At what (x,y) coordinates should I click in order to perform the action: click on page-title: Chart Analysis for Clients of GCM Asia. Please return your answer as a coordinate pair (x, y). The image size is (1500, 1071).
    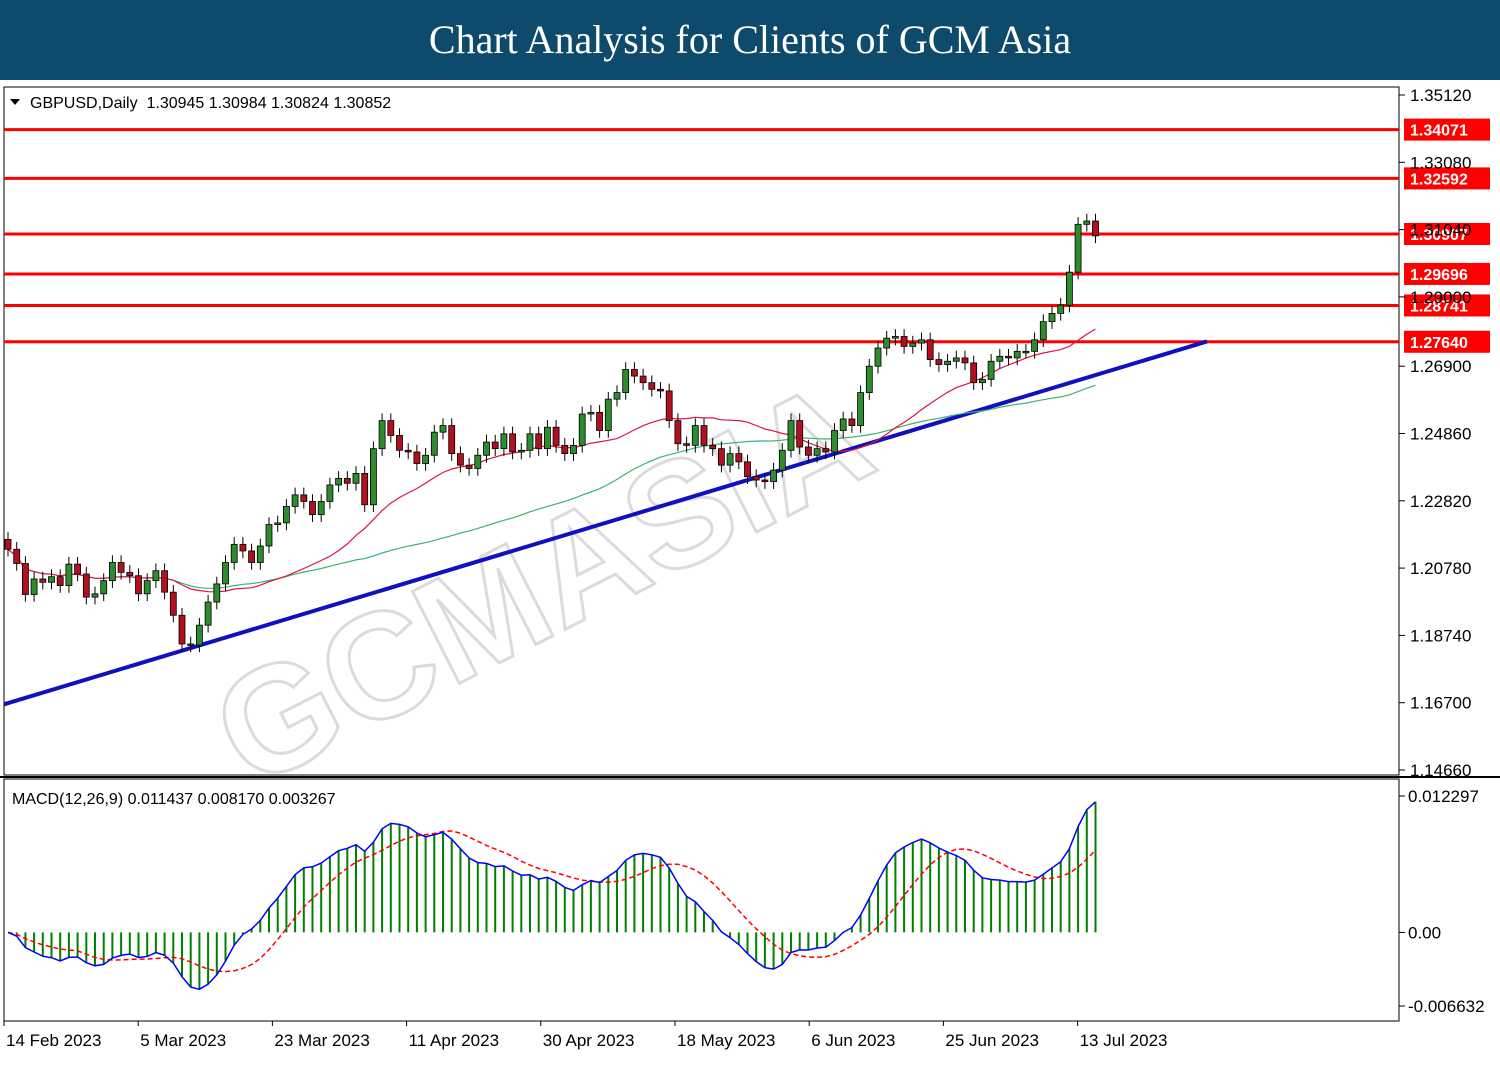
    Looking at the image, I should click on (750, 39).